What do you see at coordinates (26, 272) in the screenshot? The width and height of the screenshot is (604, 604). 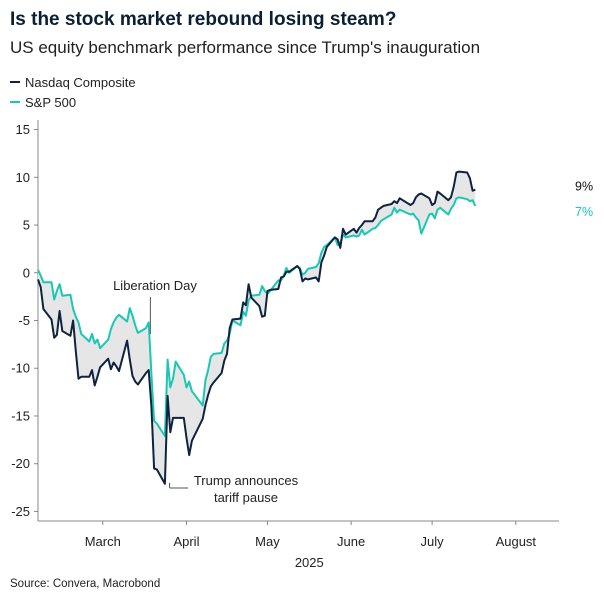 I see `y-tick-label: 0` at bounding box center [26, 272].